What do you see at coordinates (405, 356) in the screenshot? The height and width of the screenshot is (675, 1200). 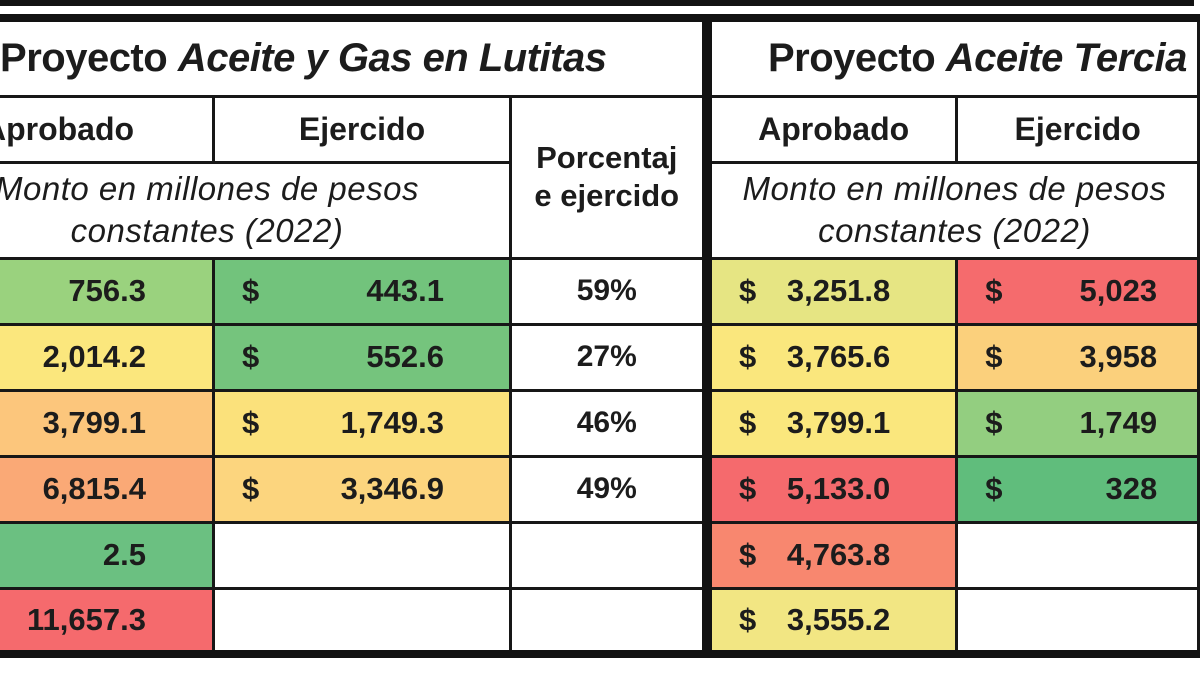 I see `ejercido-value: 552.6` at bounding box center [405, 356].